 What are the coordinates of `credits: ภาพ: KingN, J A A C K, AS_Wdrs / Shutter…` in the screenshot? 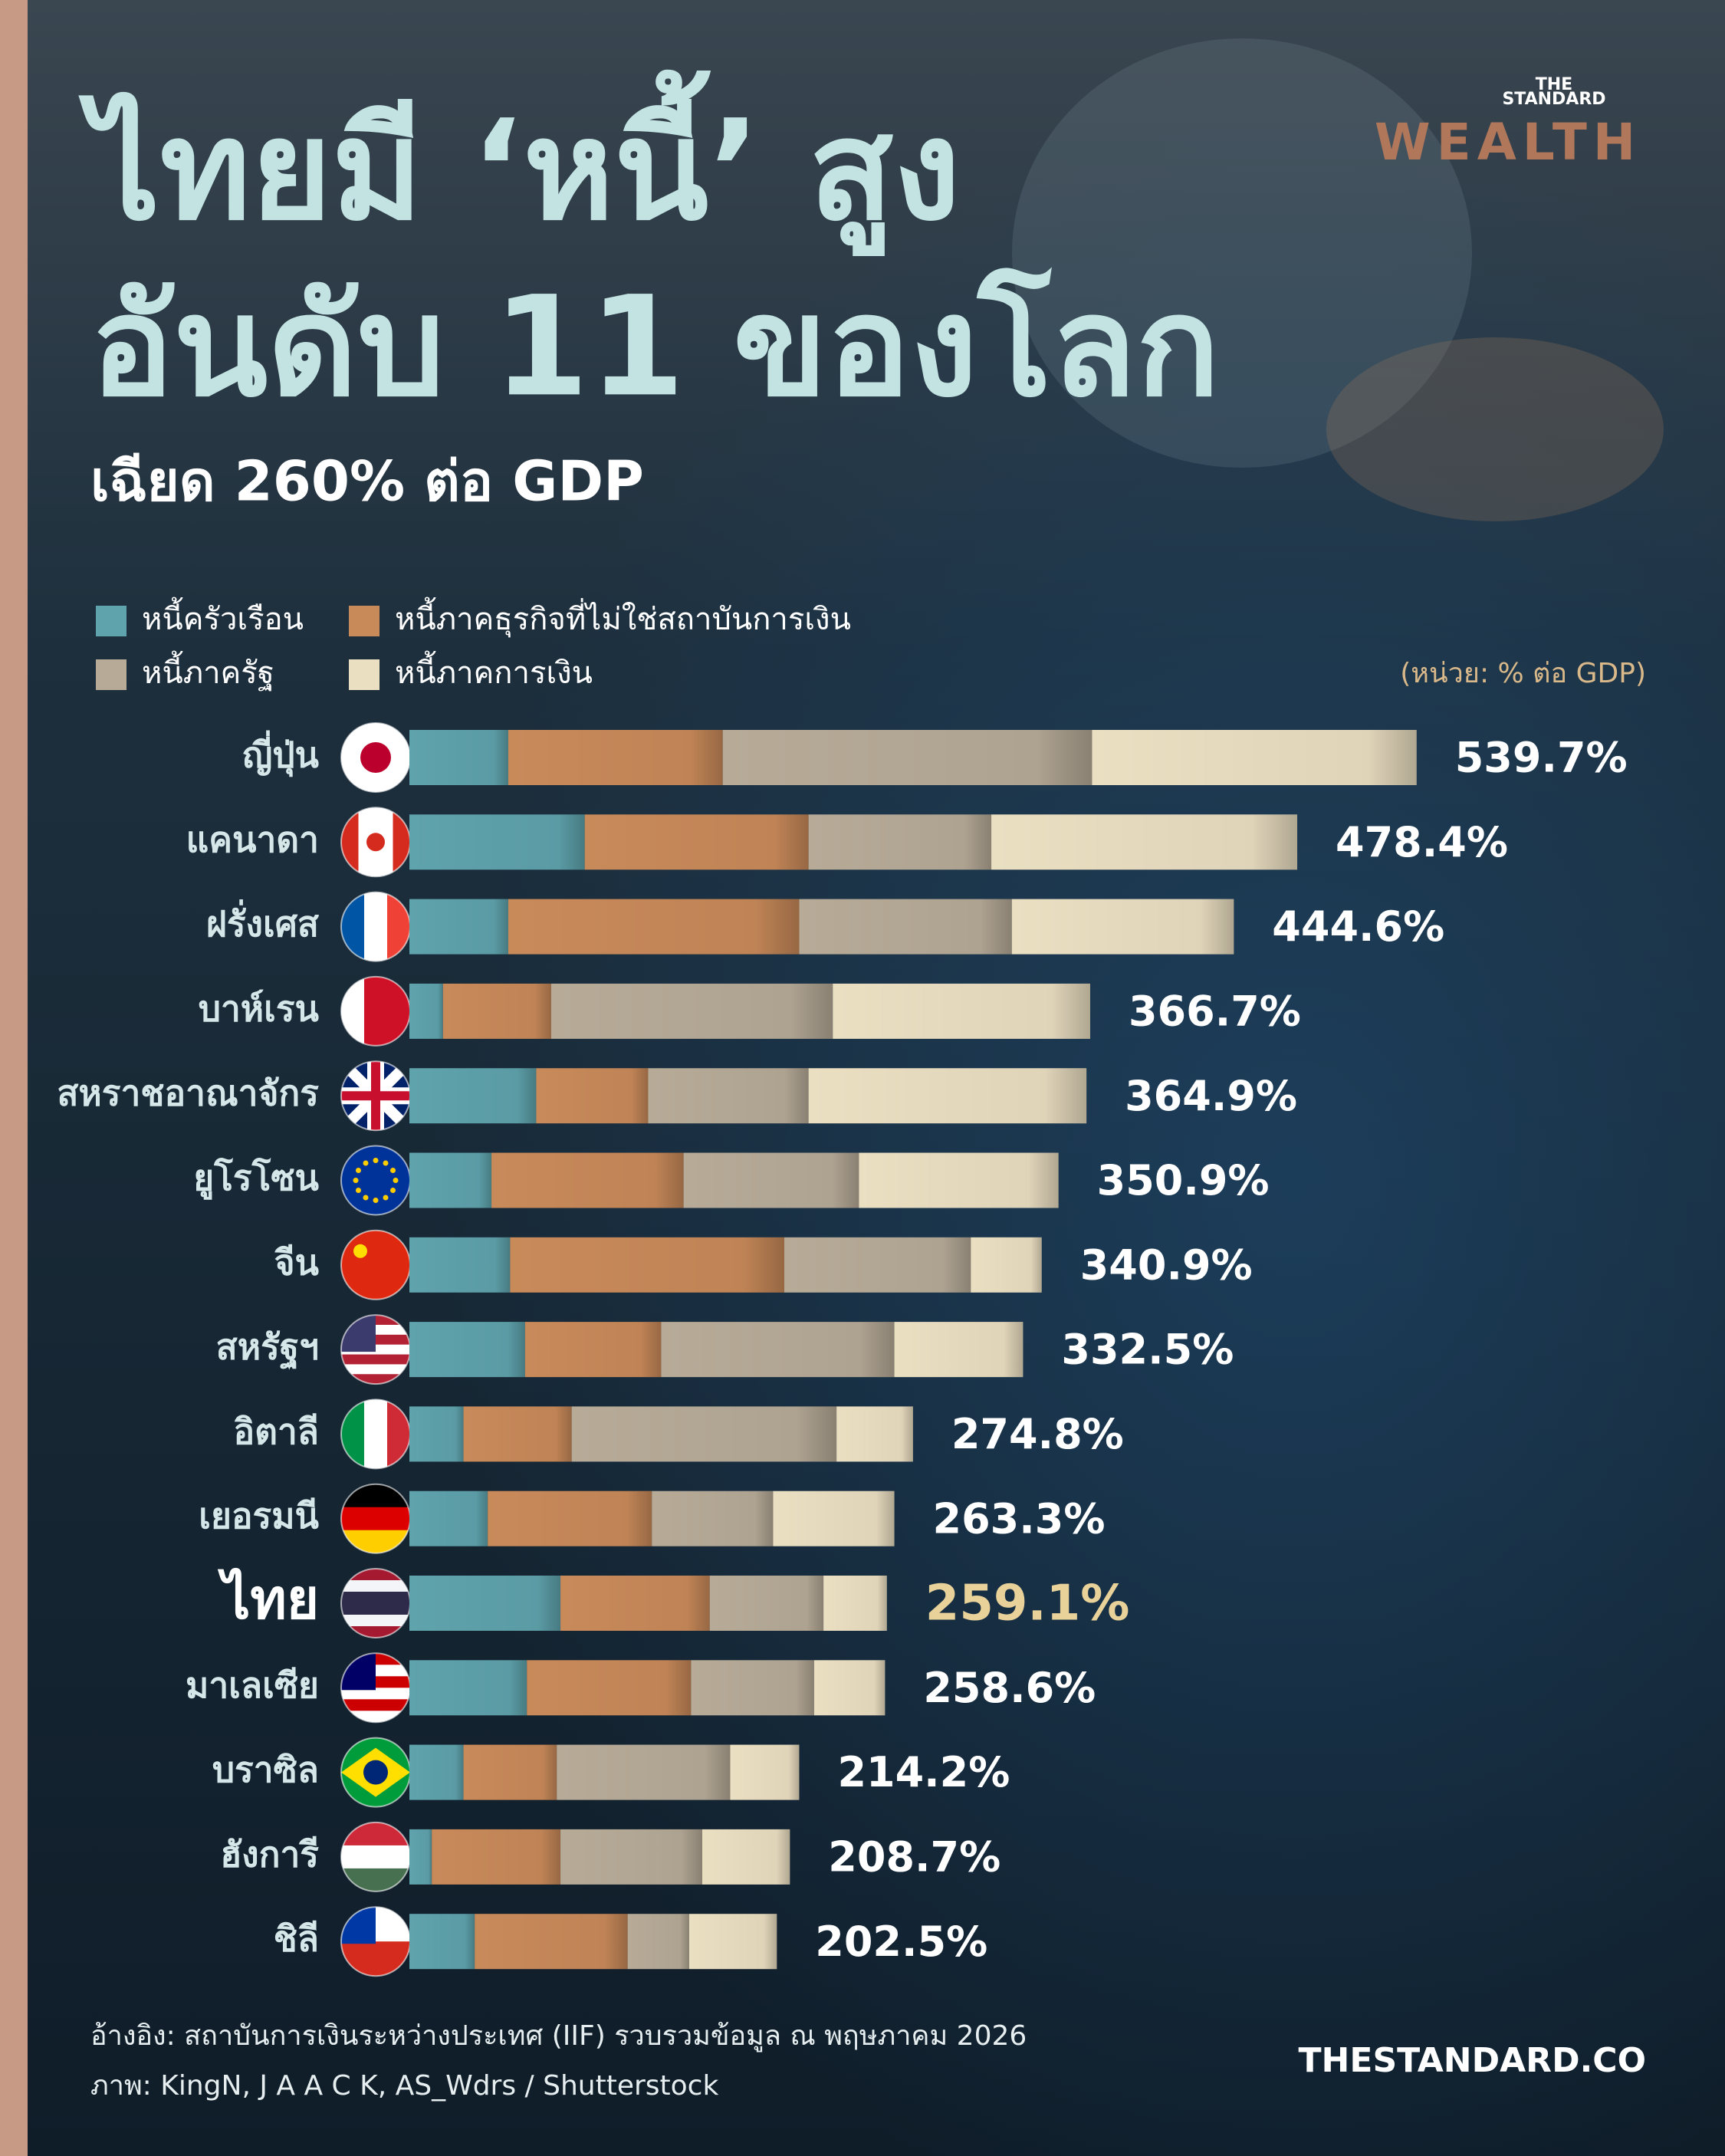 It's located at (404, 2086).